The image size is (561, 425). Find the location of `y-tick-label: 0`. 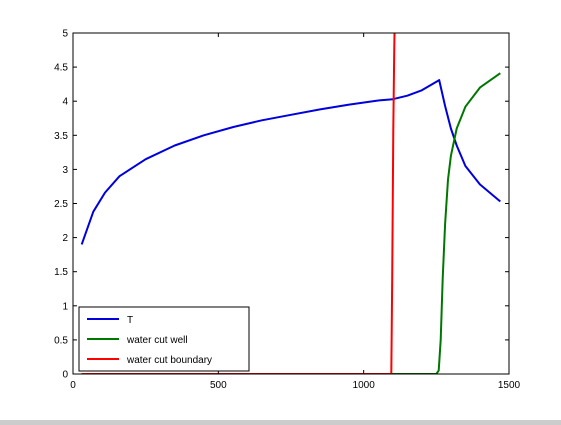

y-tick-label: 0 is located at coordinates (65, 375).